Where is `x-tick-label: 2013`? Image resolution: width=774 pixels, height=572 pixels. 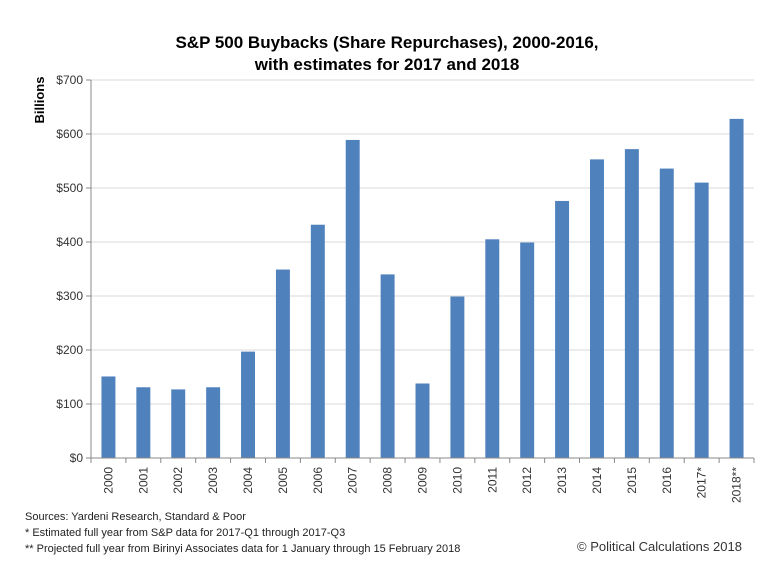
x-tick-label: 2013 is located at coordinates (562, 480).